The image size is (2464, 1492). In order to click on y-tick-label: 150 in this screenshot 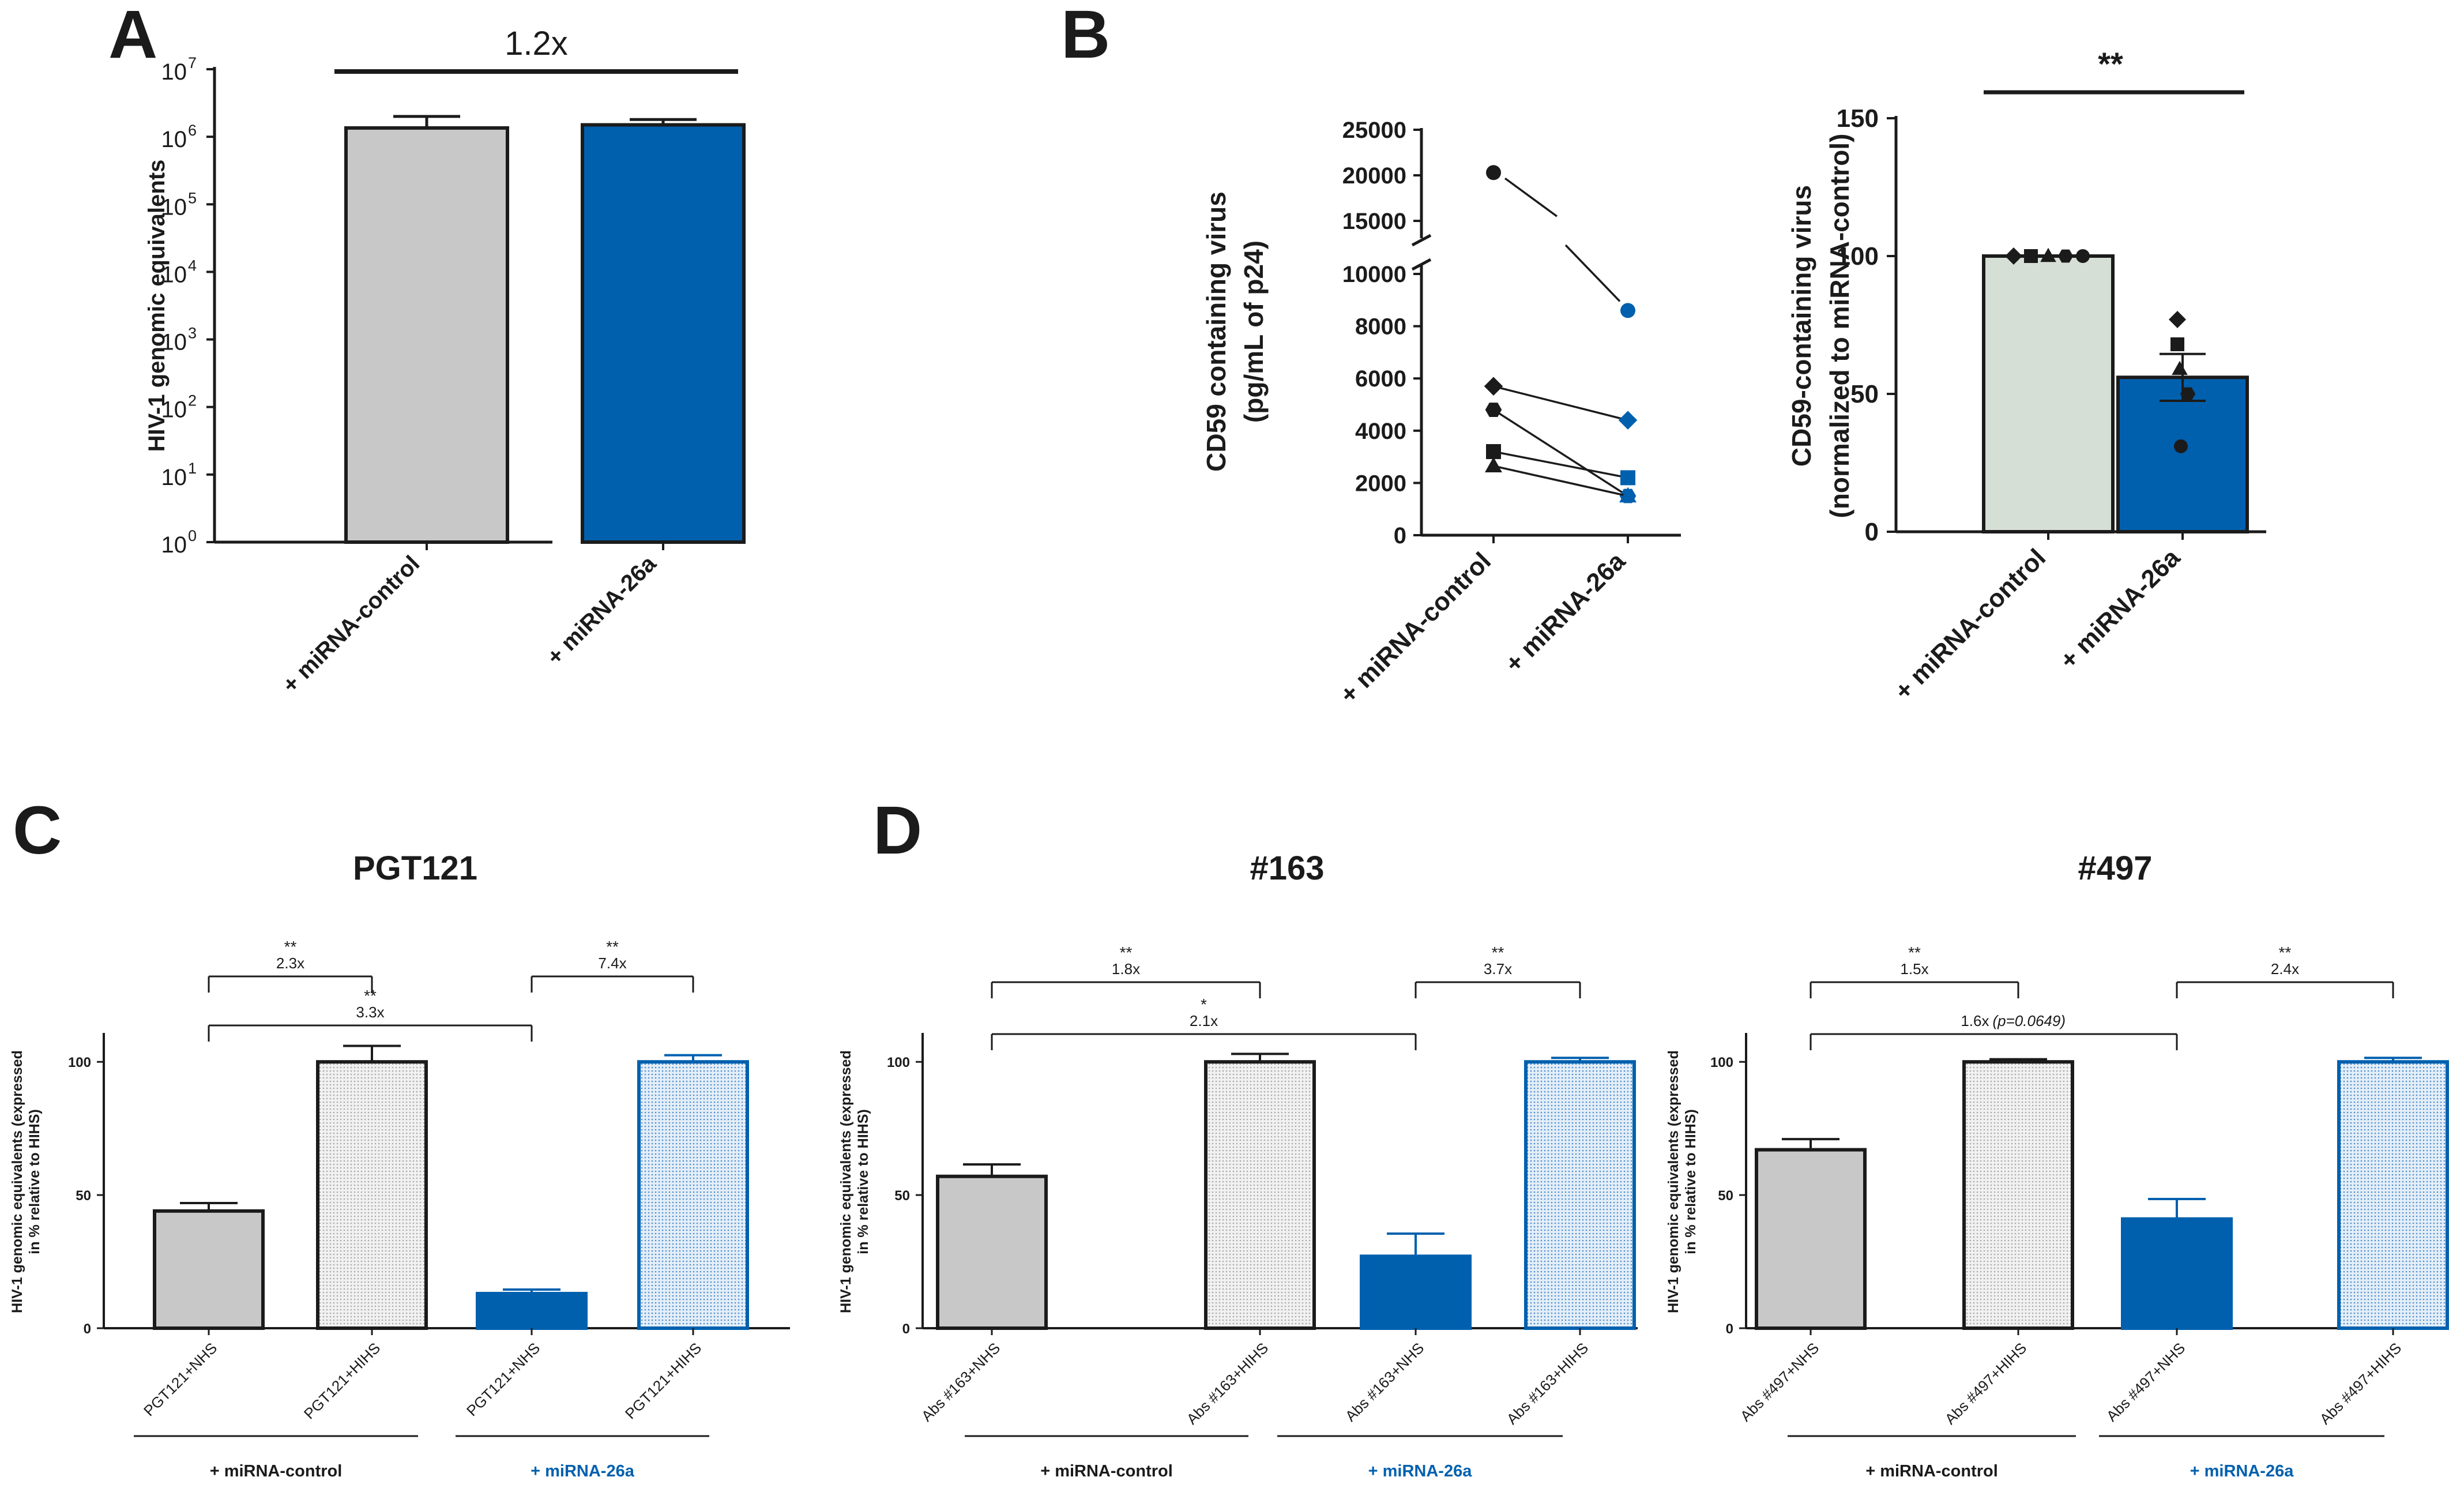, I will do `click(1858, 118)`.